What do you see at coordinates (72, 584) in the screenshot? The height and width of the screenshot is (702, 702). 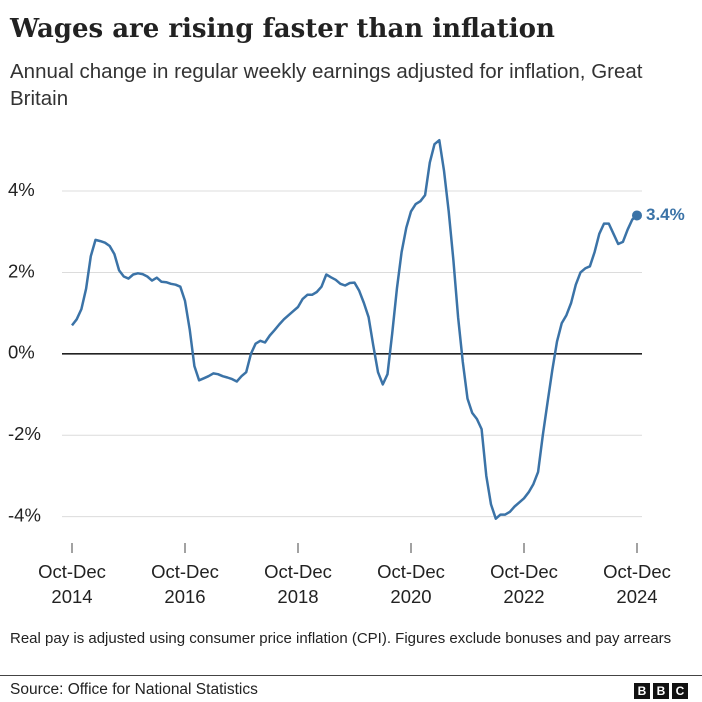 I see `x-tick-label: Oct-Dec 2014` at bounding box center [72, 584].